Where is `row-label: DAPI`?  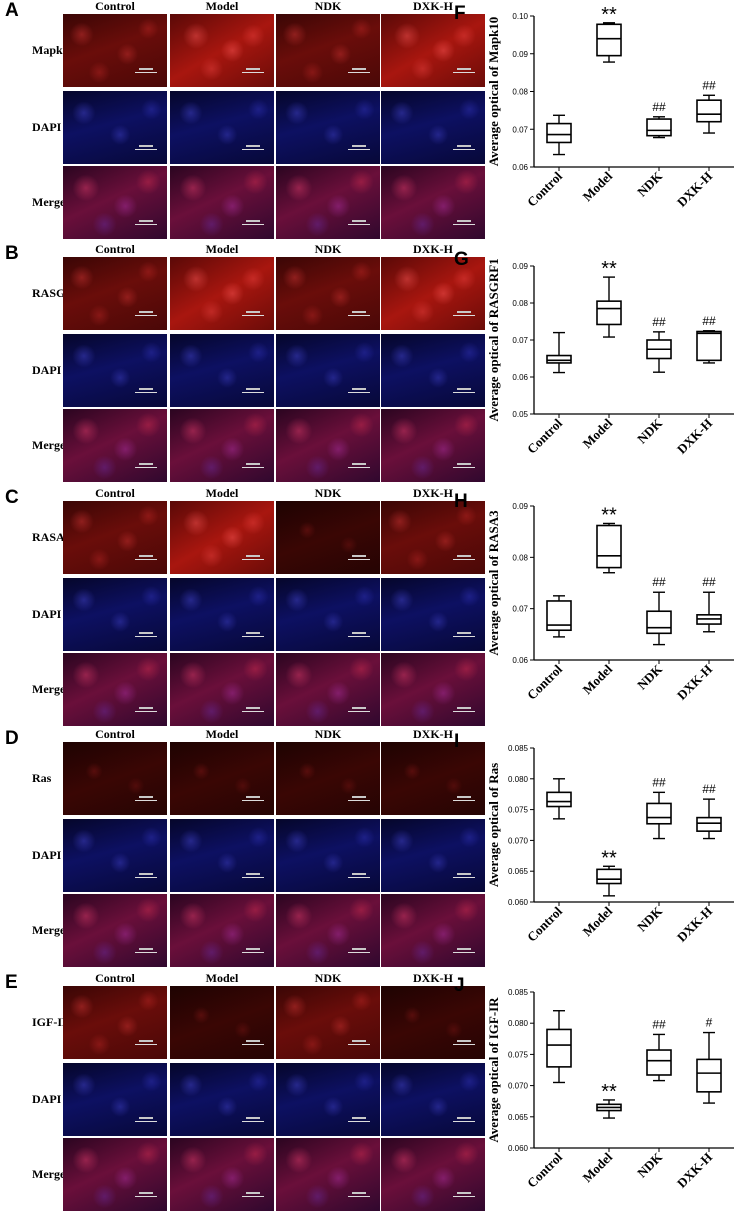 row-label: DAPI is located at coordinates (47, 126).